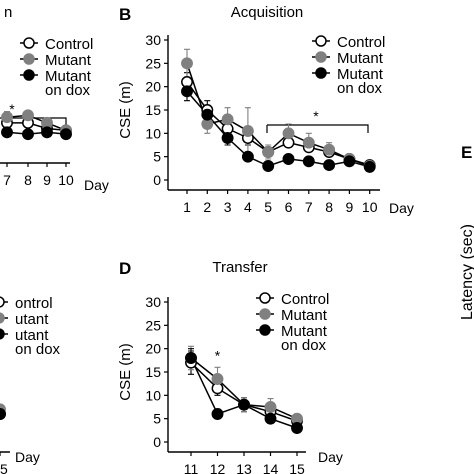 The image size is (474, 474). I want to click on panel-b-y-tick-label: 10, so click(153, 133).